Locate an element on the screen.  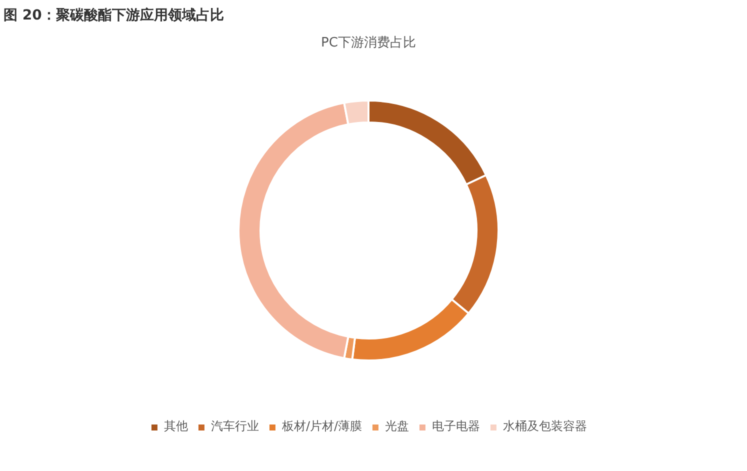
legend-label: 板材/片材/薄膜 is located at coordinates (322, 426).